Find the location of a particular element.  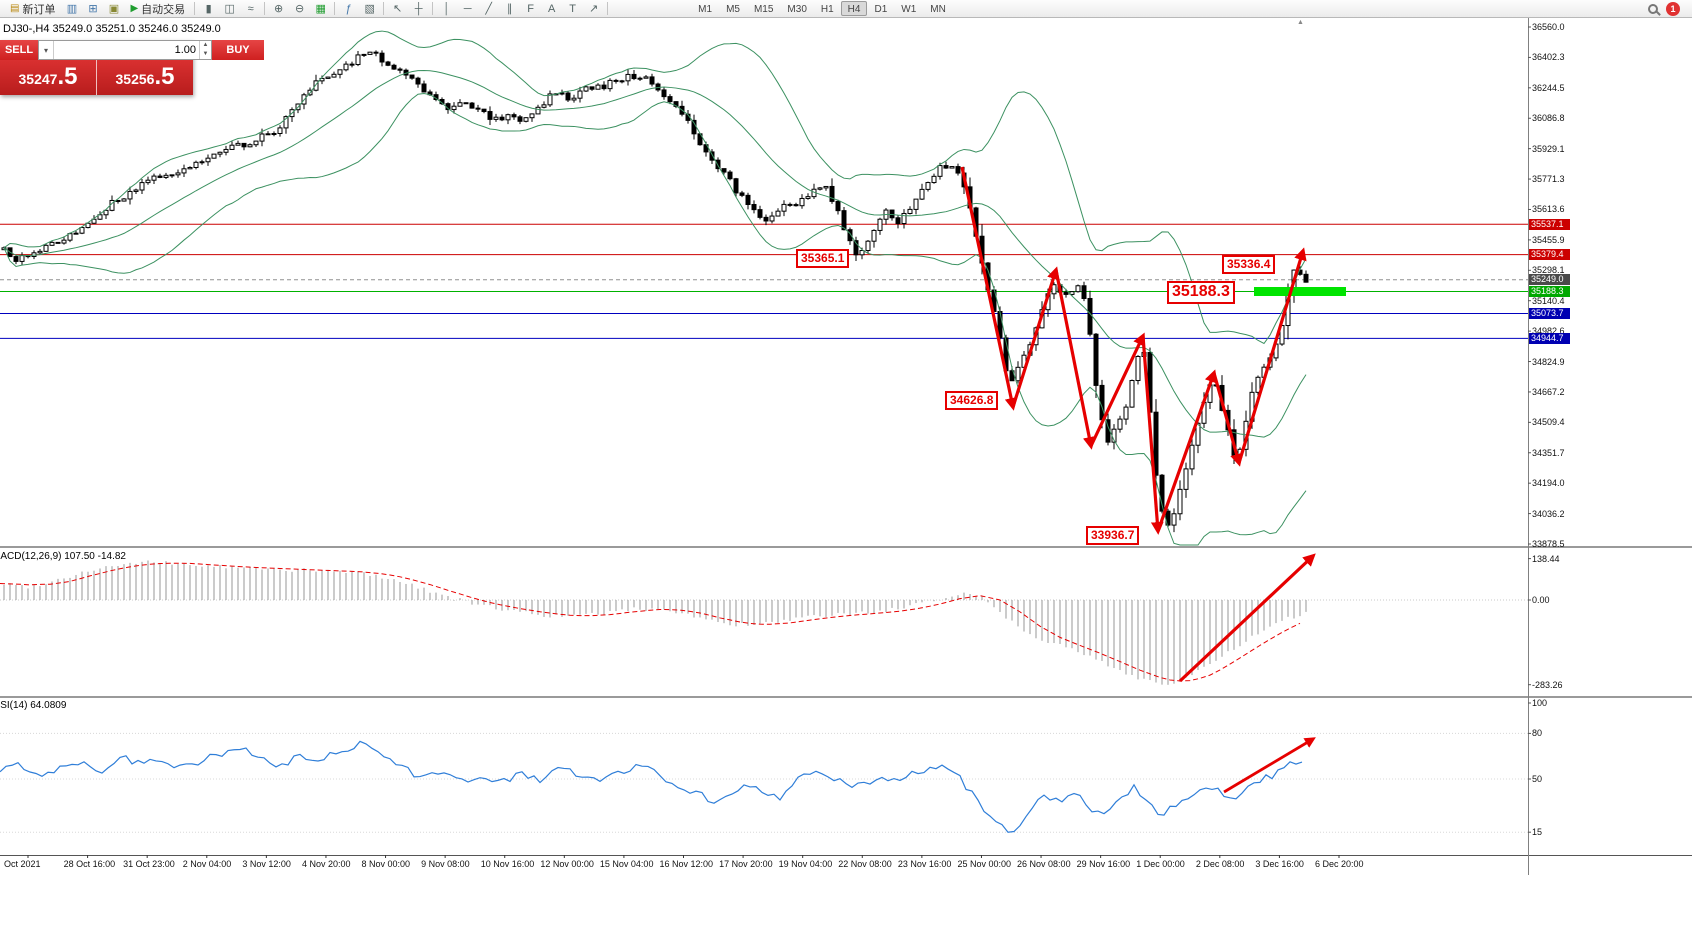

time-axis-label: 2 Nov 04:00 is located at coordinates (207, 864).